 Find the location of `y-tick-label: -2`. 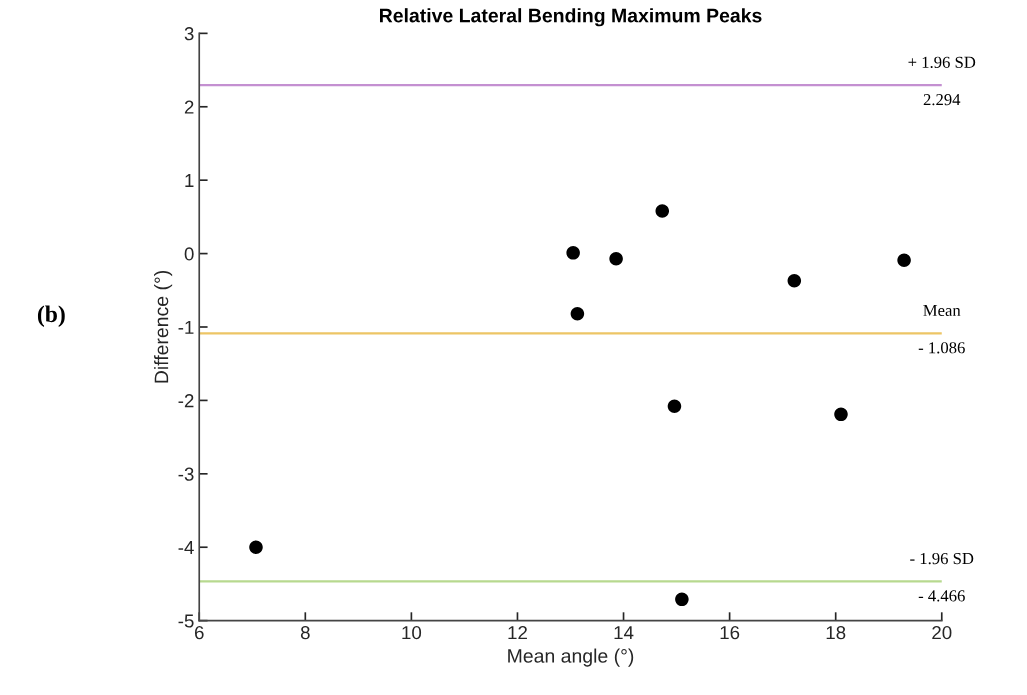

y-tick-label: -2 is located at coordinates (186, 401).